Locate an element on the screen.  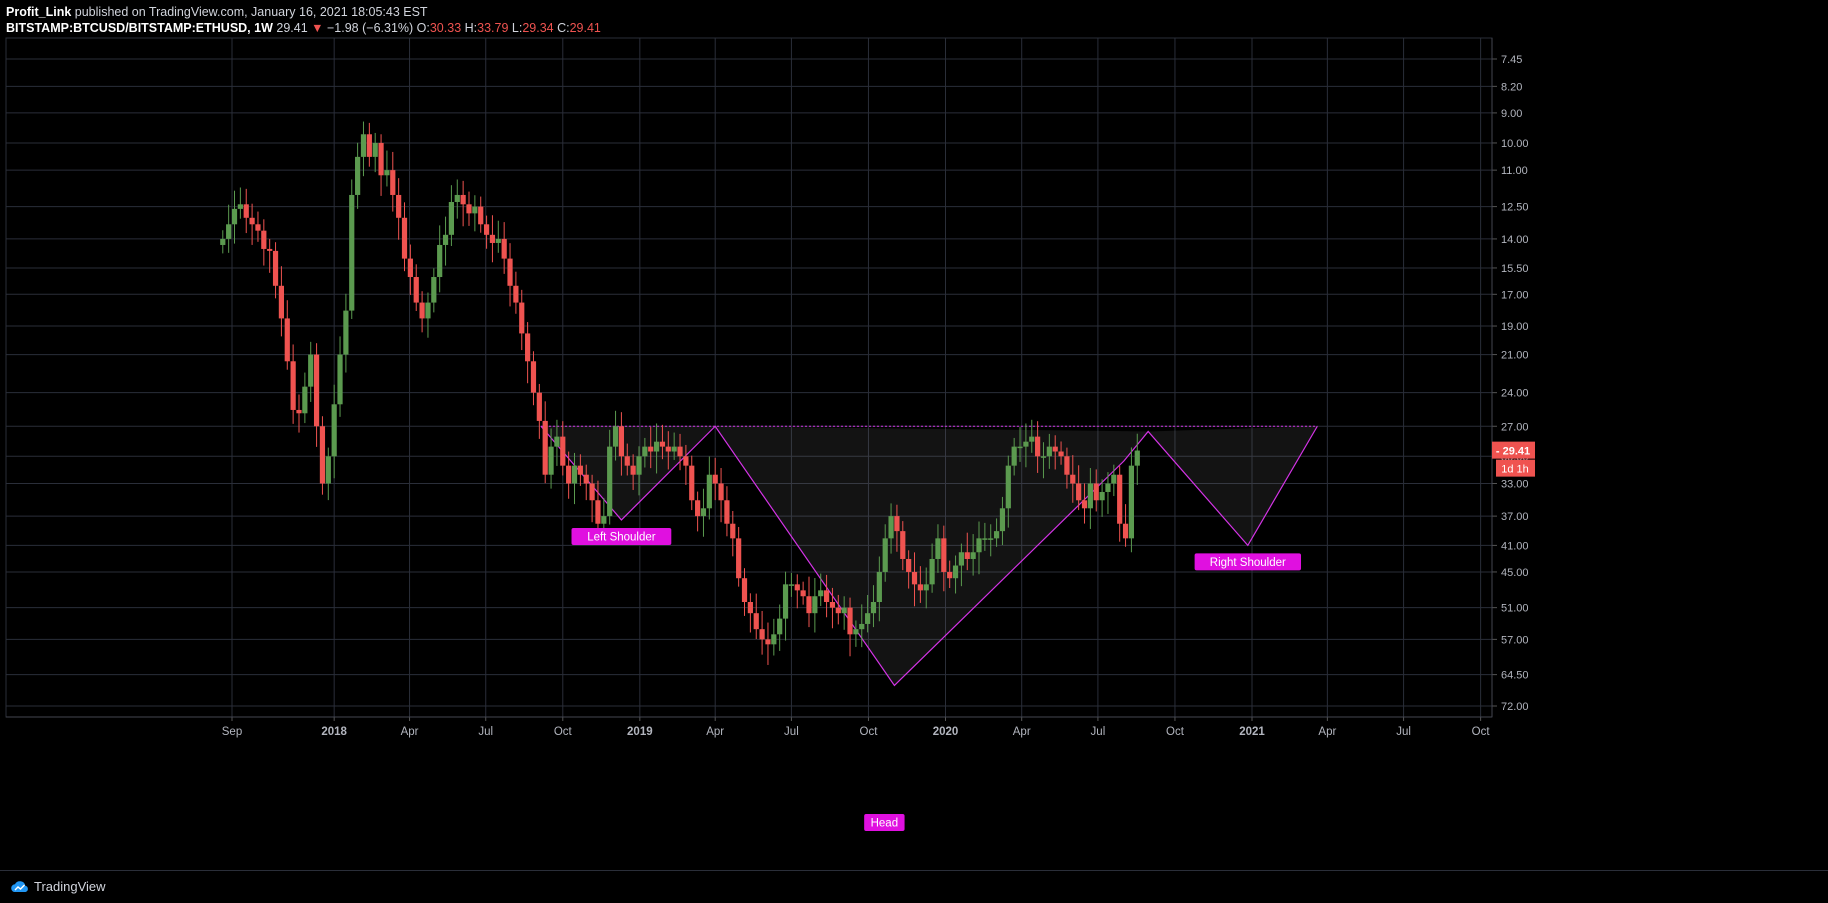
x-tick-label: 2021 is located at coordinates (1252, 732).